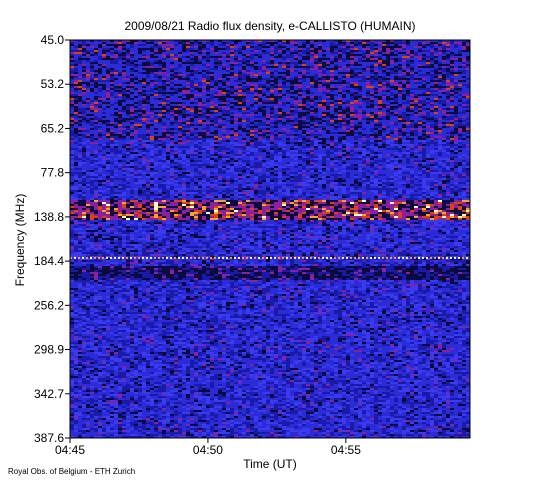 The image size is (540, 485). What do you see at coordinates (53, 128) in the screenshot?
I see `y-tick-label: 65.2` at bounding box center [53, 128].